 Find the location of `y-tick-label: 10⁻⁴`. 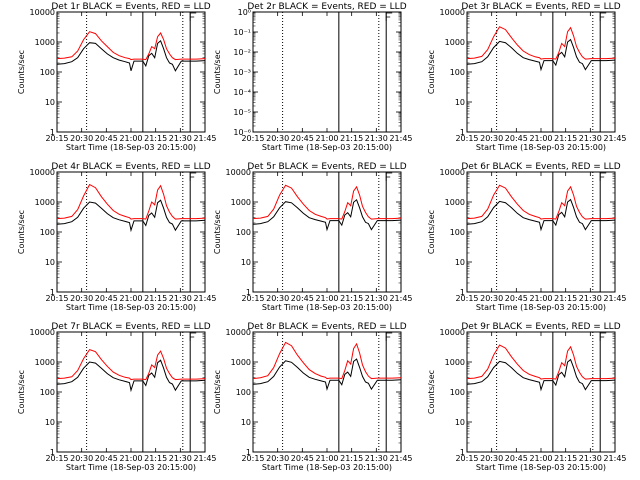

y-tick-label: 10⁻⁴ is located at coordinates (242, 92).